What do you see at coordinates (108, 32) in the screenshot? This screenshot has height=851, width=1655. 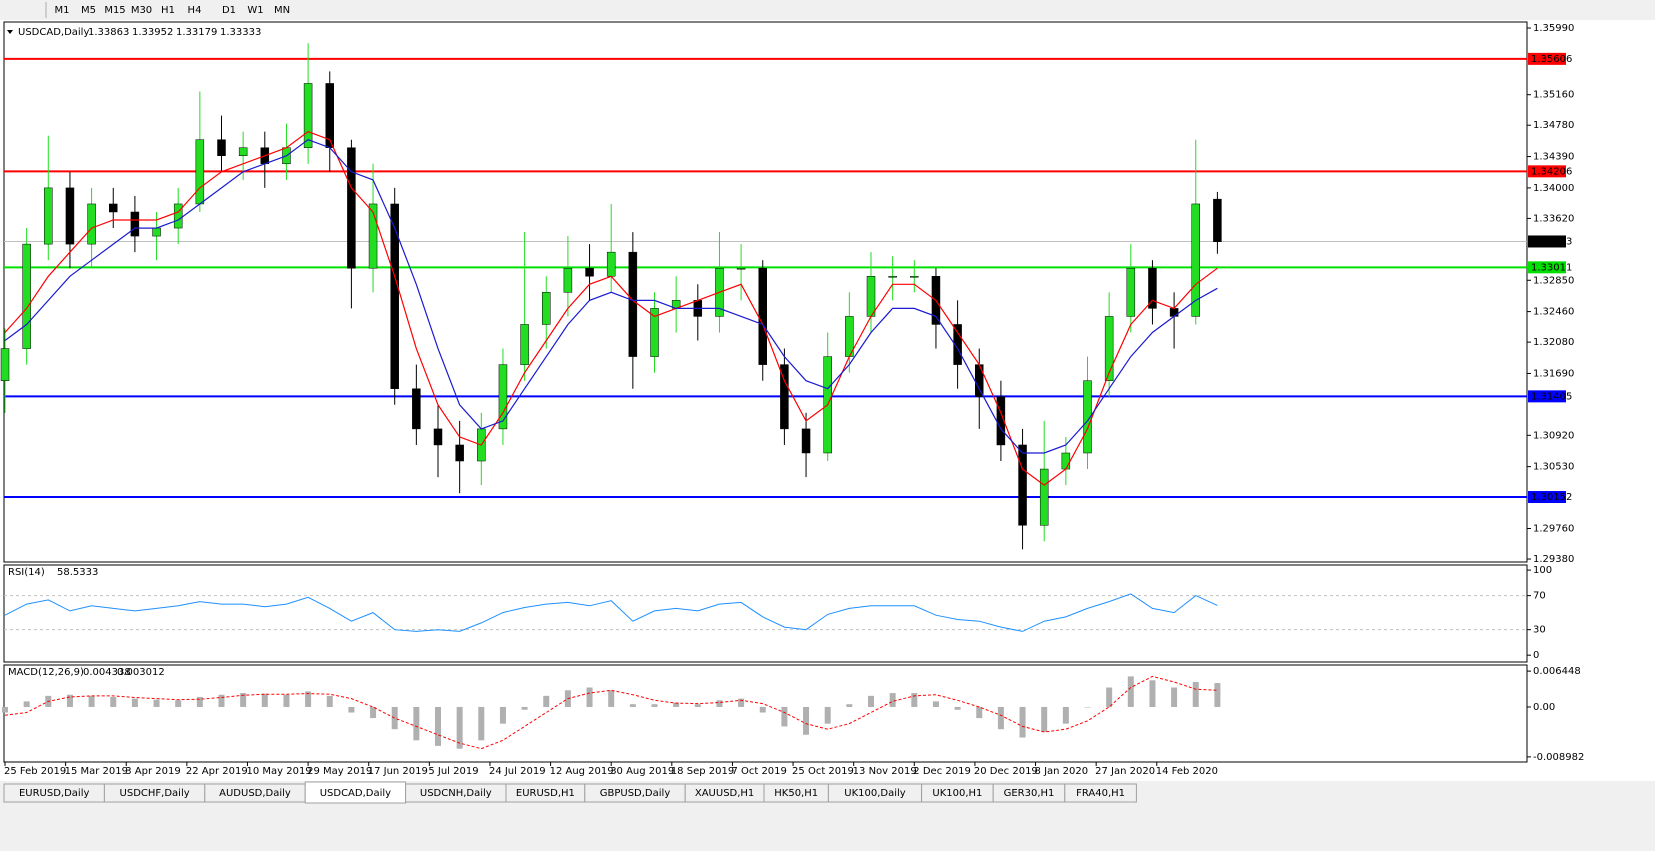 I see `quote-value: 1.33863` at bounding box center [108, 32].